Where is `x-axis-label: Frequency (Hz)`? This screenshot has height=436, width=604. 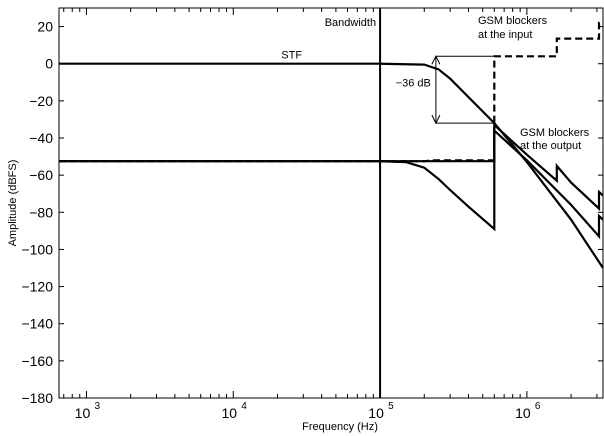
x-axis-label: Frequency (Hz) is located at coordinates (340, 427).